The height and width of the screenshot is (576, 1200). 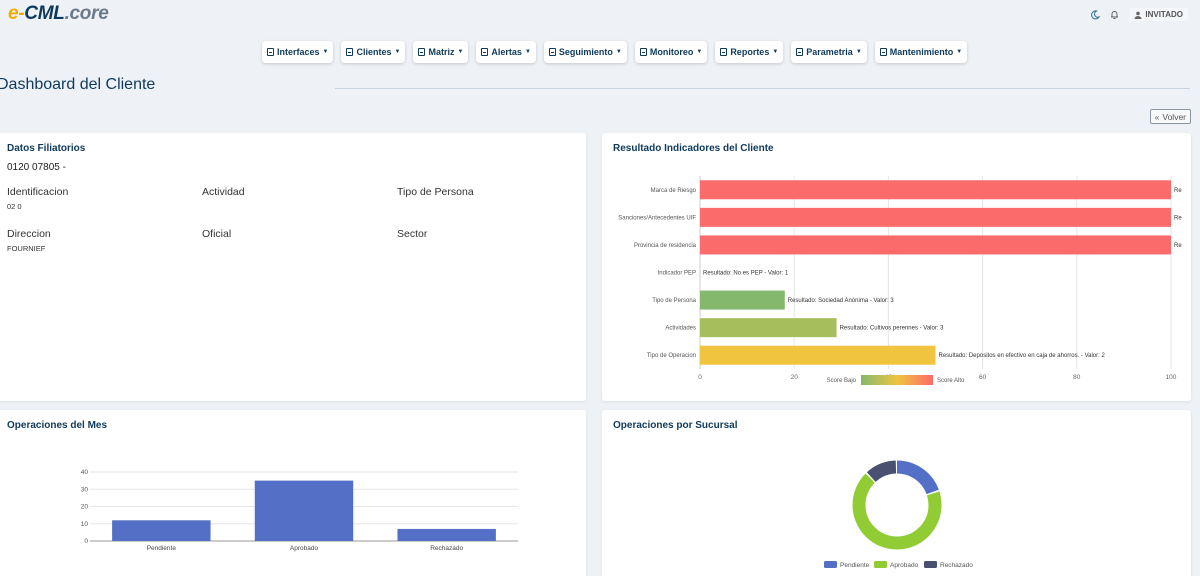 What do you see at coordinates (892, 329) in the screenshot?
I see `bar-label: Resultado: Cultivos perennes - Valor: 3` at bounding box center [892, 329].